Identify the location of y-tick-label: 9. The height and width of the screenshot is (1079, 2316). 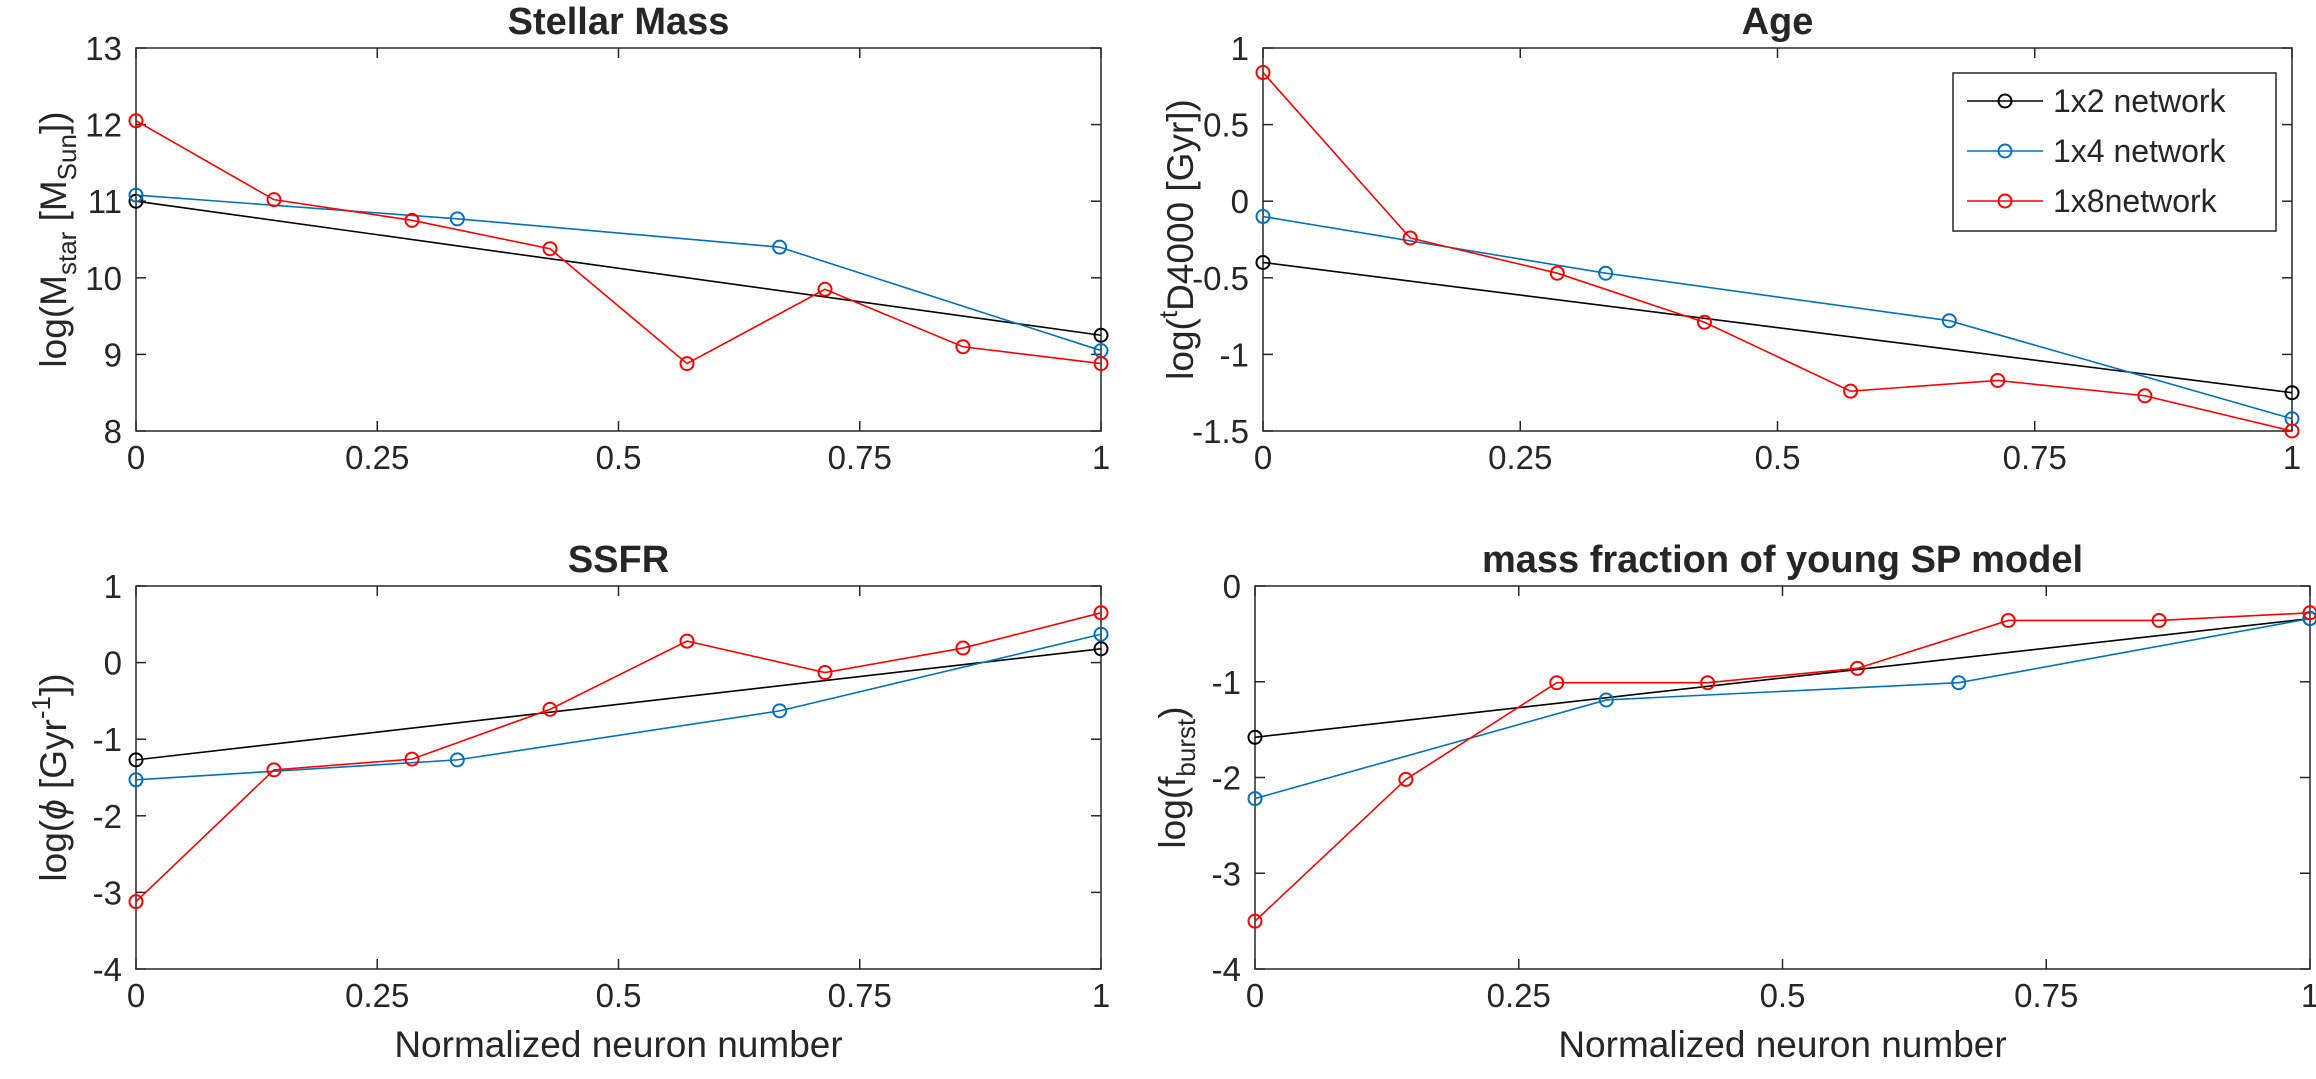
(113, 354).